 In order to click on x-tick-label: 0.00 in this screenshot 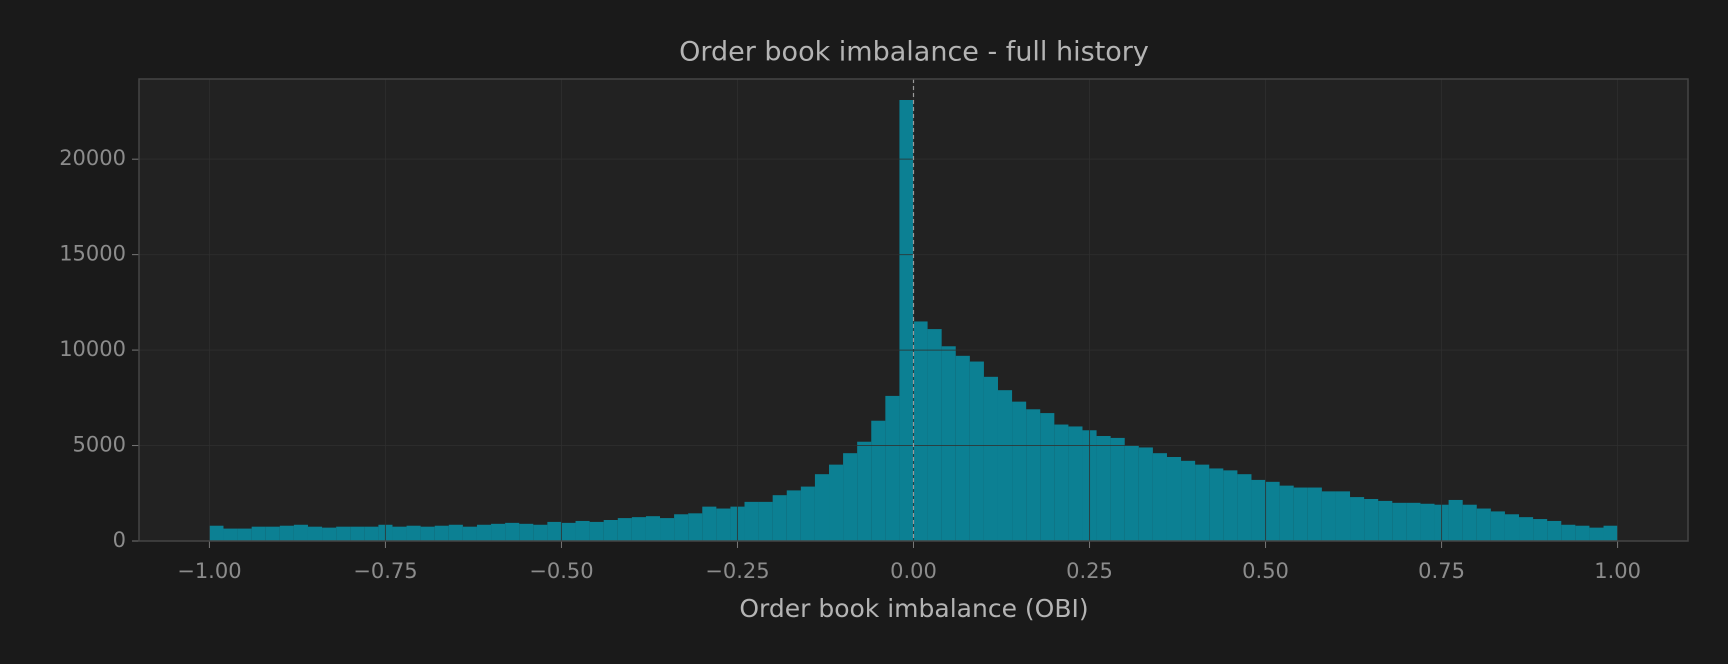, I will do `click(913, 571)`.